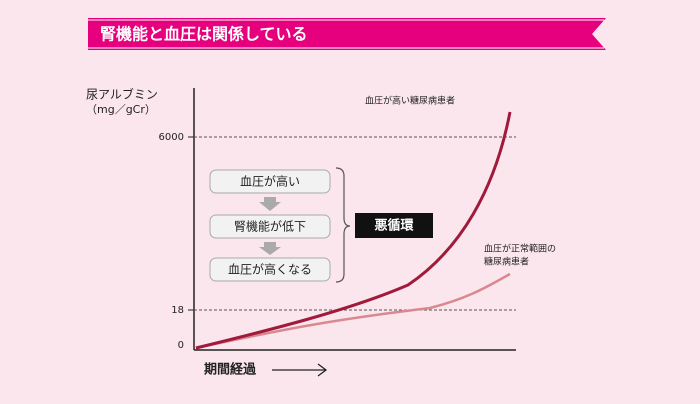 This screenshot has height=404, width=700. Describe the element at coordinates (322, 370) in the screenshot. I see `x-arrow-head` at that location.